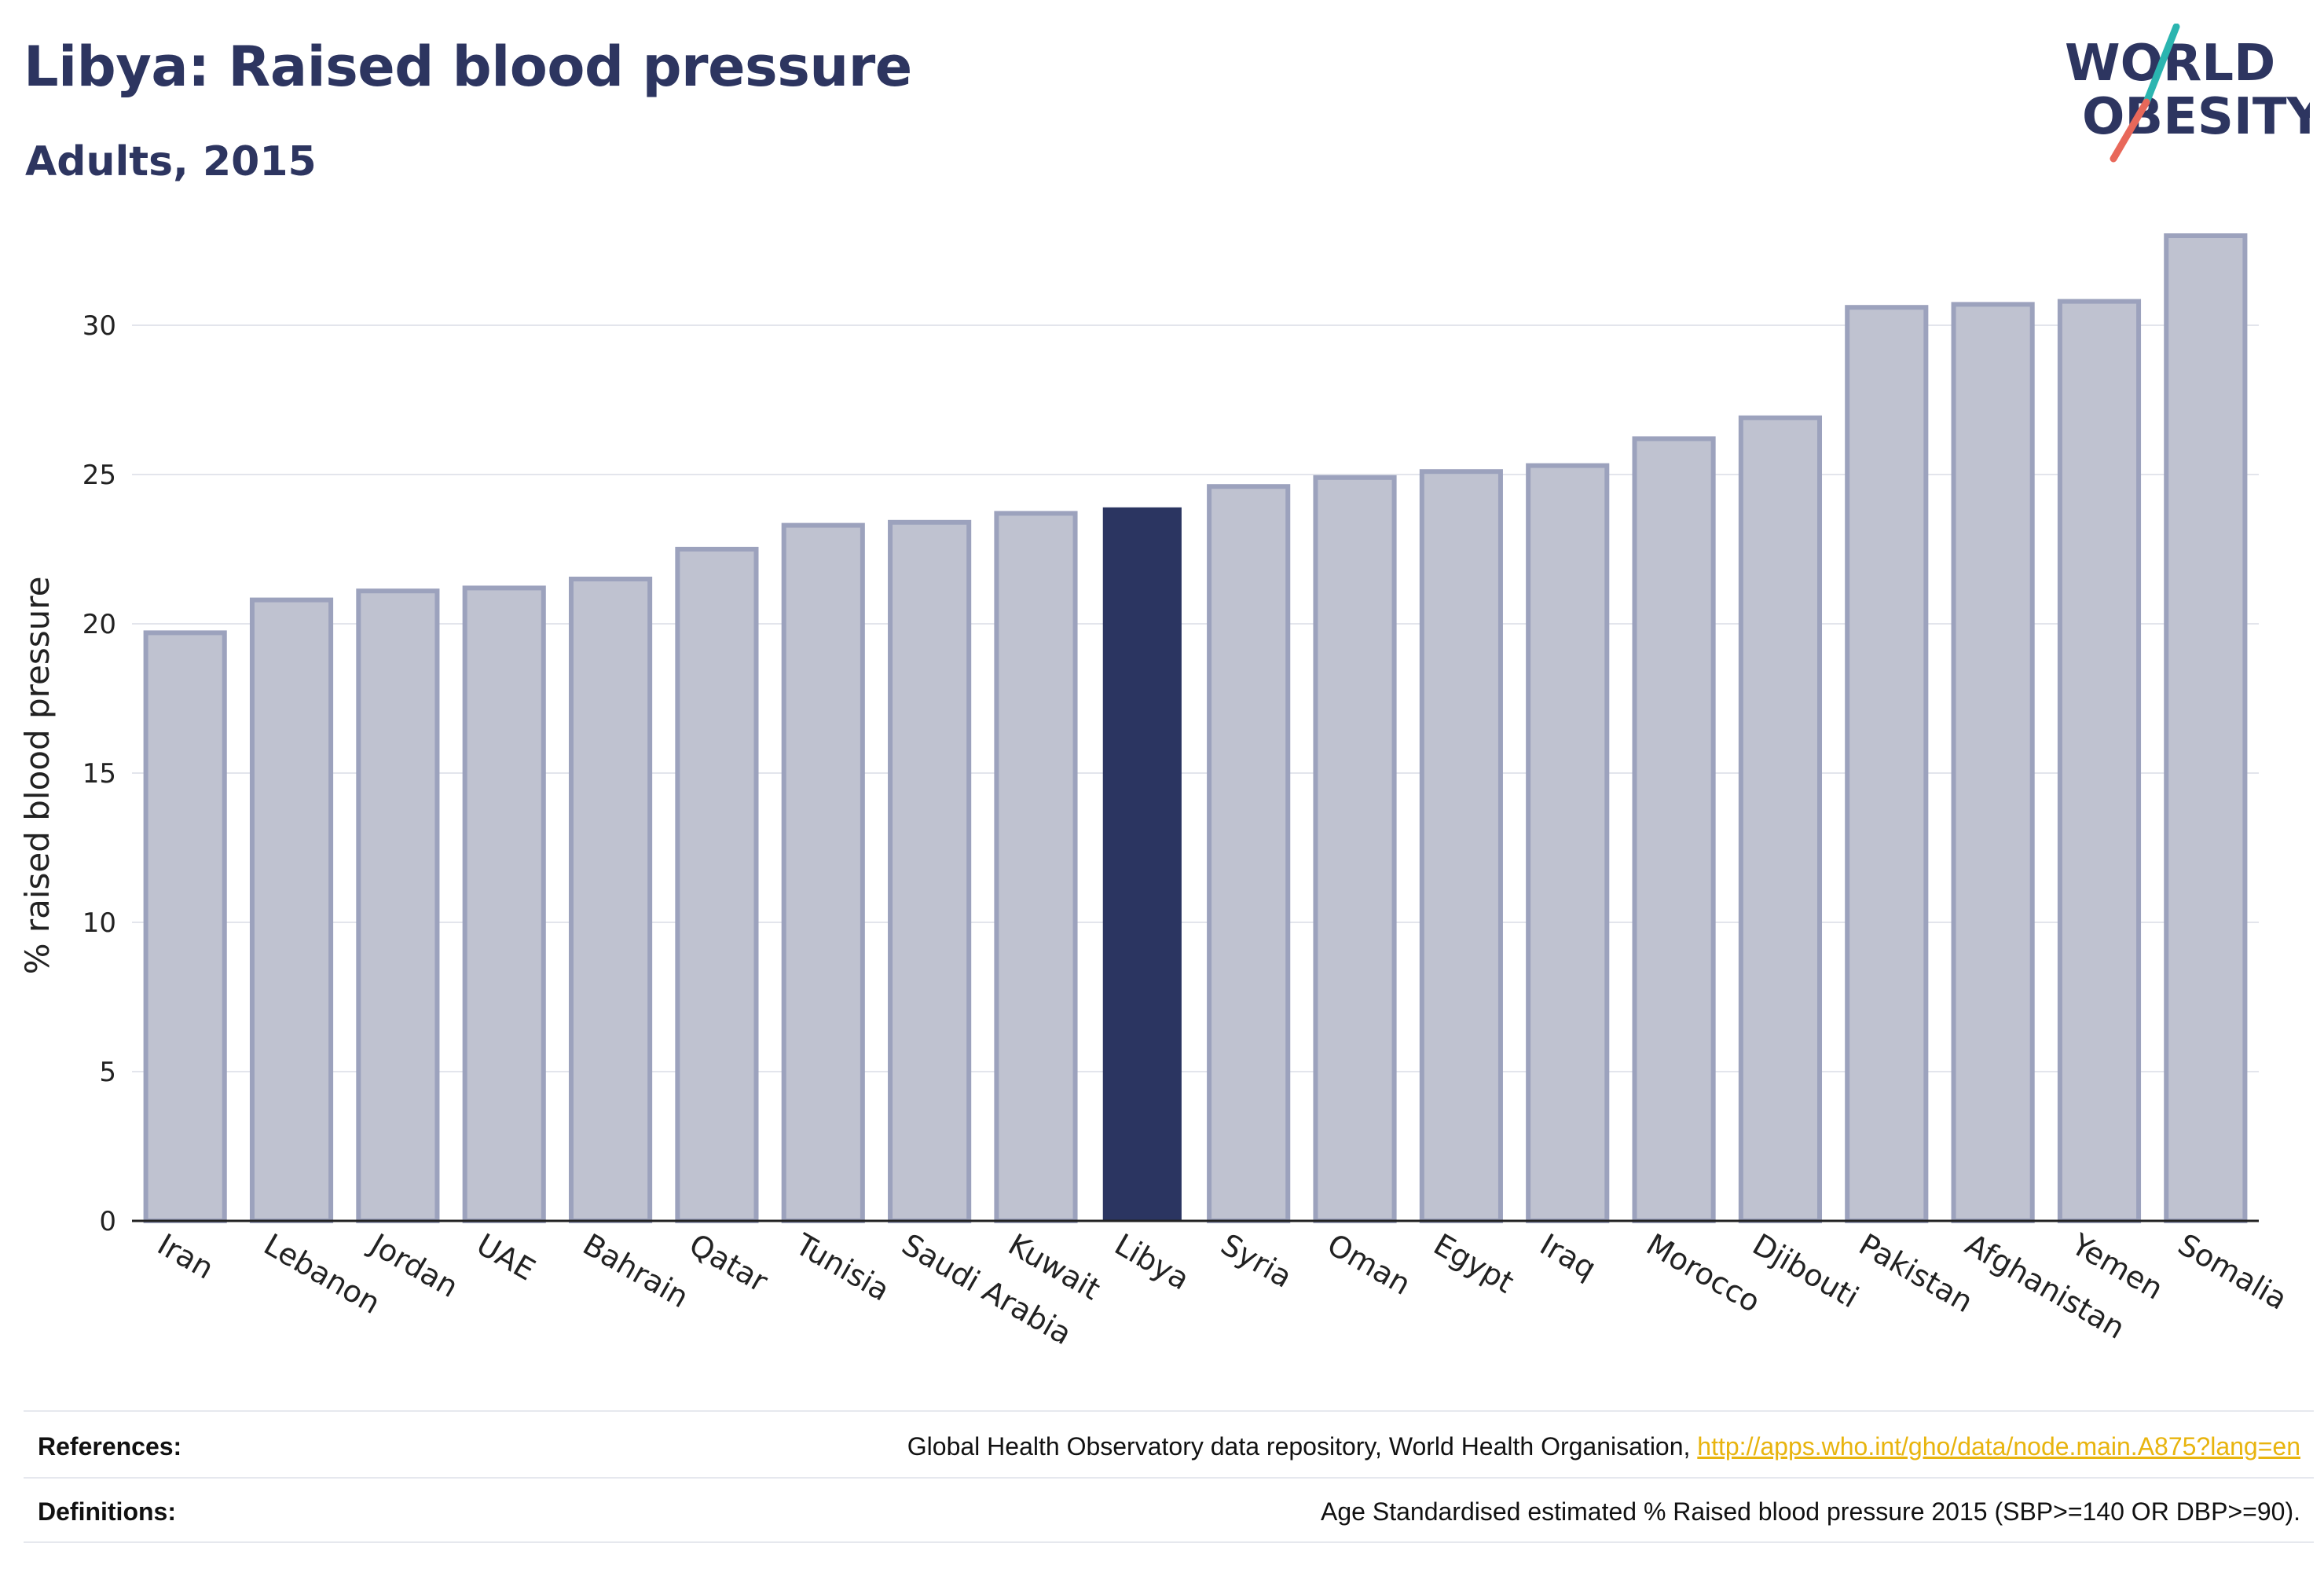 This screenshot has width=2324, height=1576. Describe the element at coordinates (99, 624) in the screenshot. I see `y-tick-label: 20` at that location.